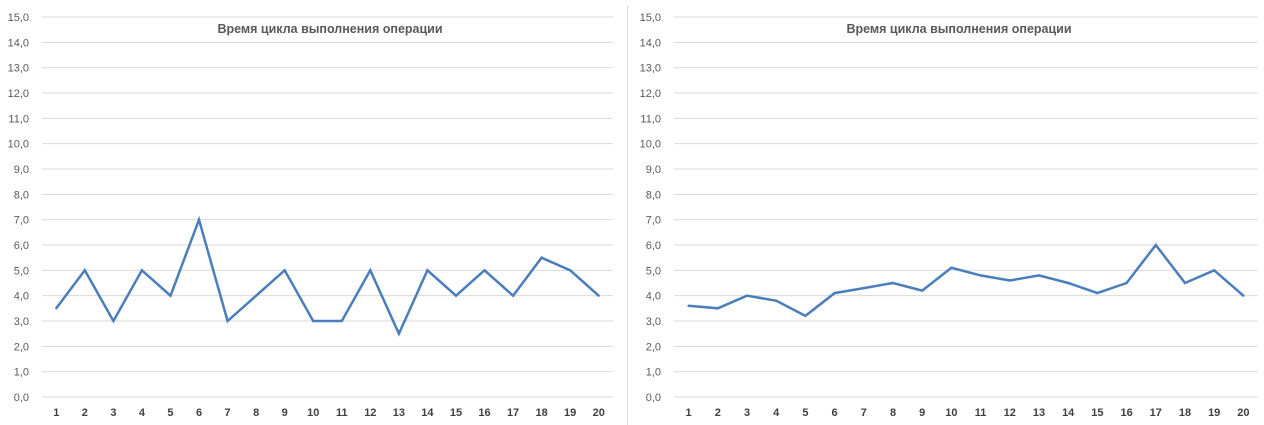 The width and height of the screenshot is (1264, 425). What do you see at coordinates (653, 373) in the screenshot?
I see `y-tick-label: 1,0` at bounding box center [653, 373].